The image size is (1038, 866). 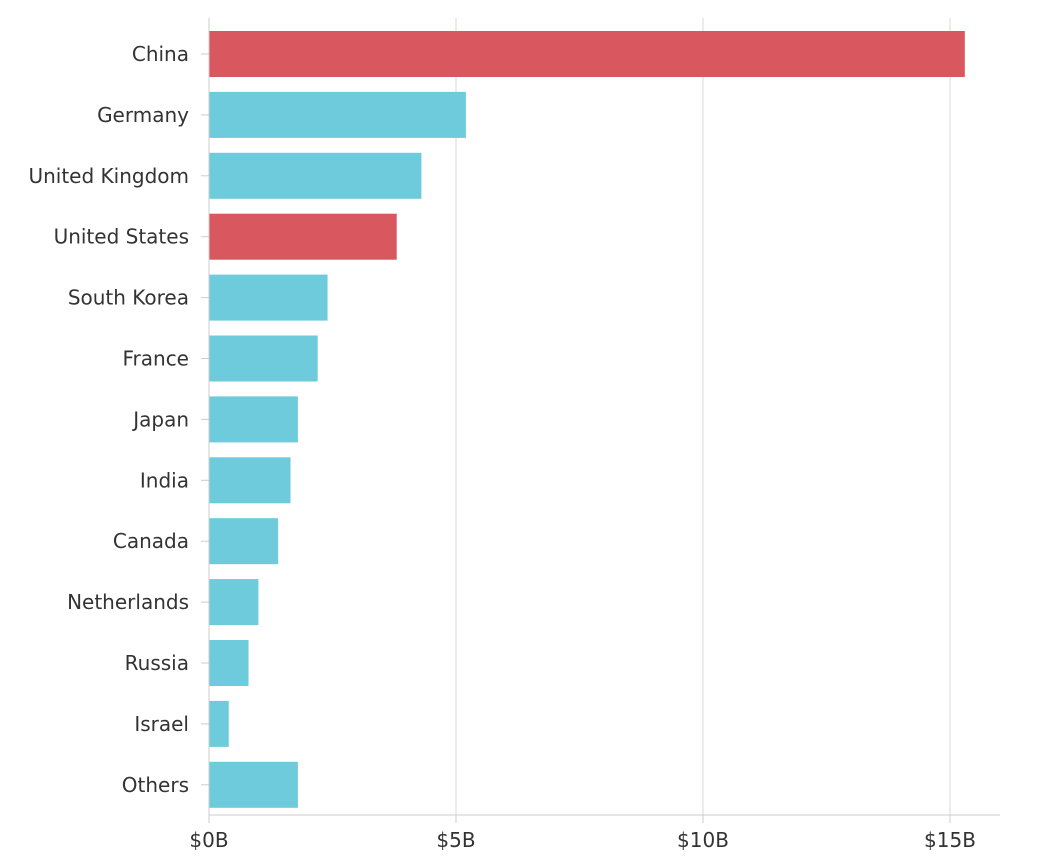 I want to click on x-tick-label: $5B, so click(x=455, y=840).